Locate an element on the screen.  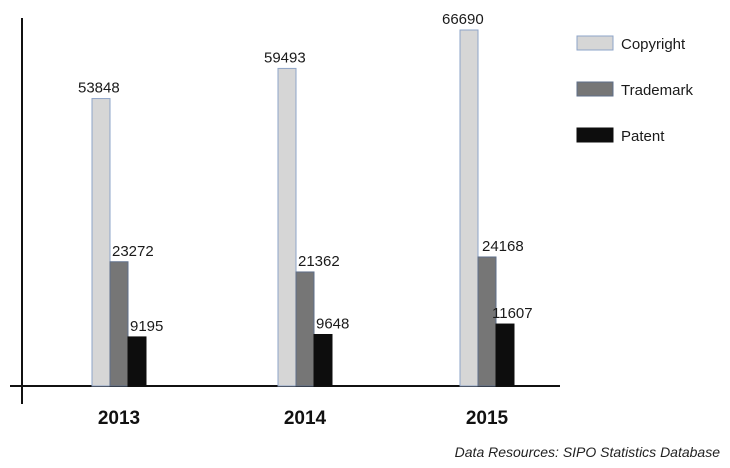
data-label-trademark-2015: 24168 is located at coordinates (503, 246).